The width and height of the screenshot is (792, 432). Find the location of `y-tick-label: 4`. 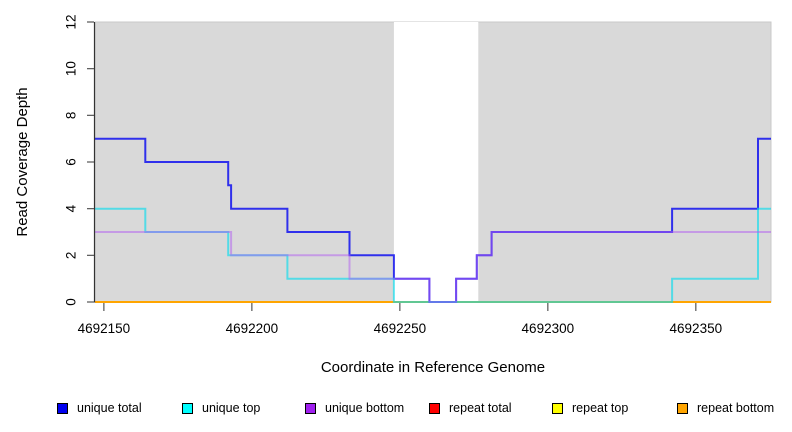

y-tick-label: 4 is located at coordinates (71, 208).